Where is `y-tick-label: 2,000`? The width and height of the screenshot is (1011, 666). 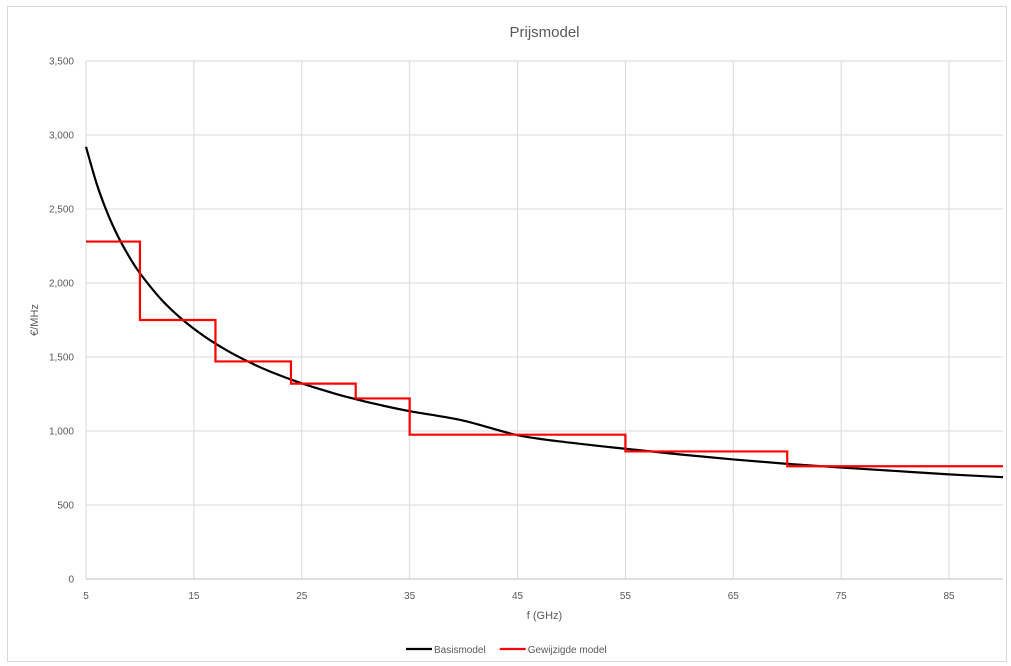 y-tick-label: 2,000 is located at coordinates (61, 284).